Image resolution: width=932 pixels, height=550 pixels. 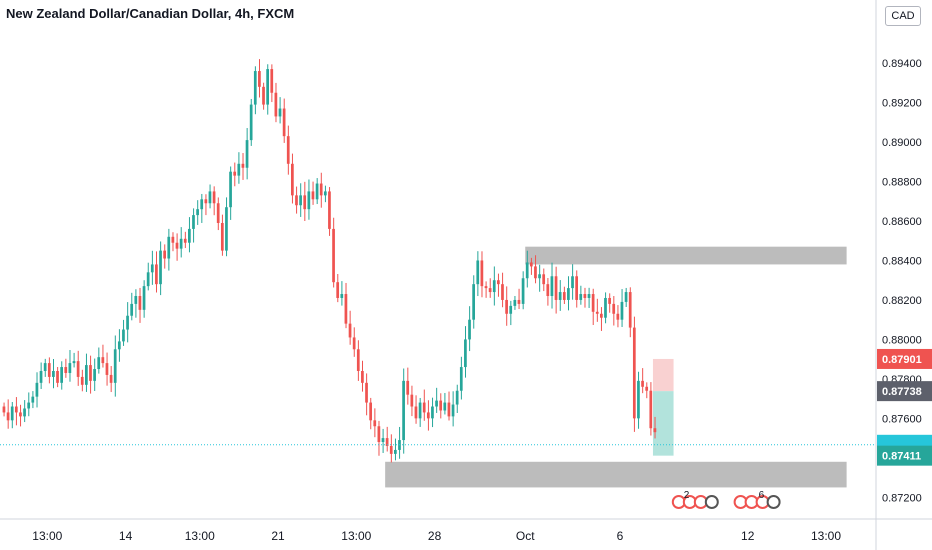 What do you see at coordinates (762, 495) in the screenshot?
I see `event-count: 6` at bounding box center [762, 495].